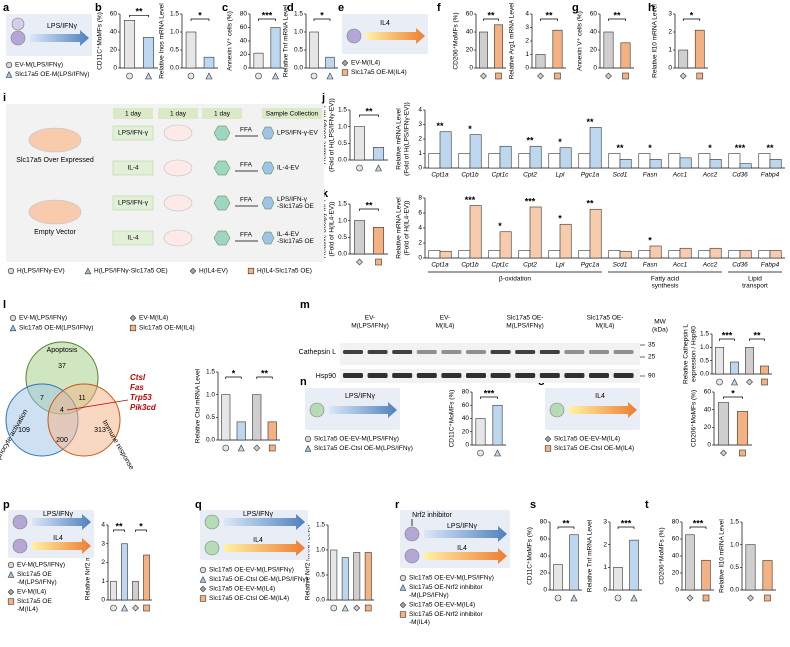 Image resolution: width=790 pixels, height=647 pixels. Describe the element at coordinates (41, 271) in the screenshot. I see `legend-label: H(LPS/IFNγ-EV)` at that location.